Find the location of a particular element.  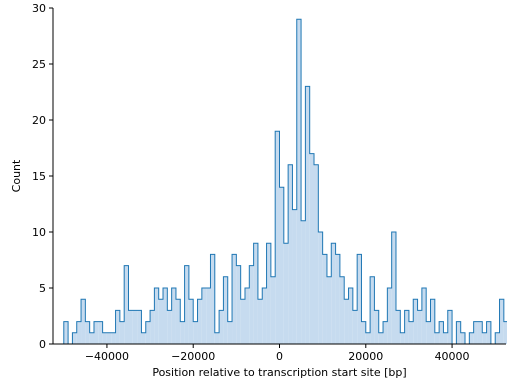

y-ticks: 0 5 10 15 20 25 30 is located at coordinates (42, 176).